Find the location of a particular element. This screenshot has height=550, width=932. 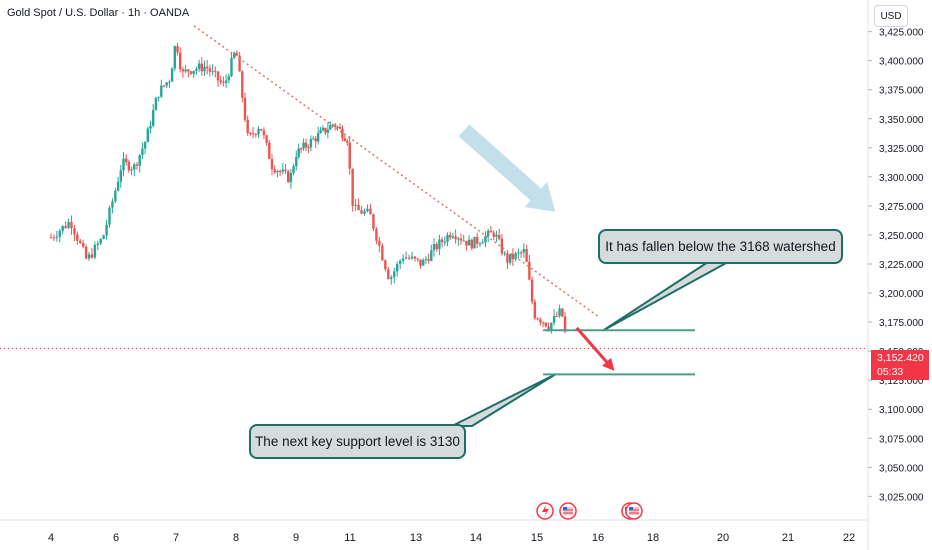

red-down-arrow is located at coordinates (595, 348).